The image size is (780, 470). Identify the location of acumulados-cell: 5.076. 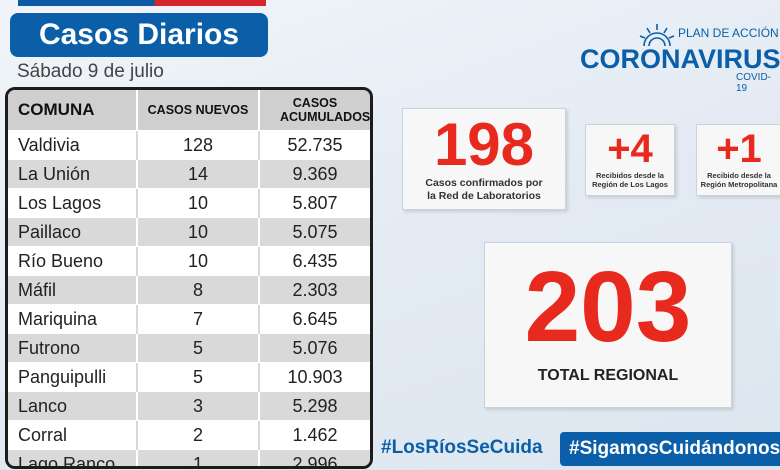
(314, 348).